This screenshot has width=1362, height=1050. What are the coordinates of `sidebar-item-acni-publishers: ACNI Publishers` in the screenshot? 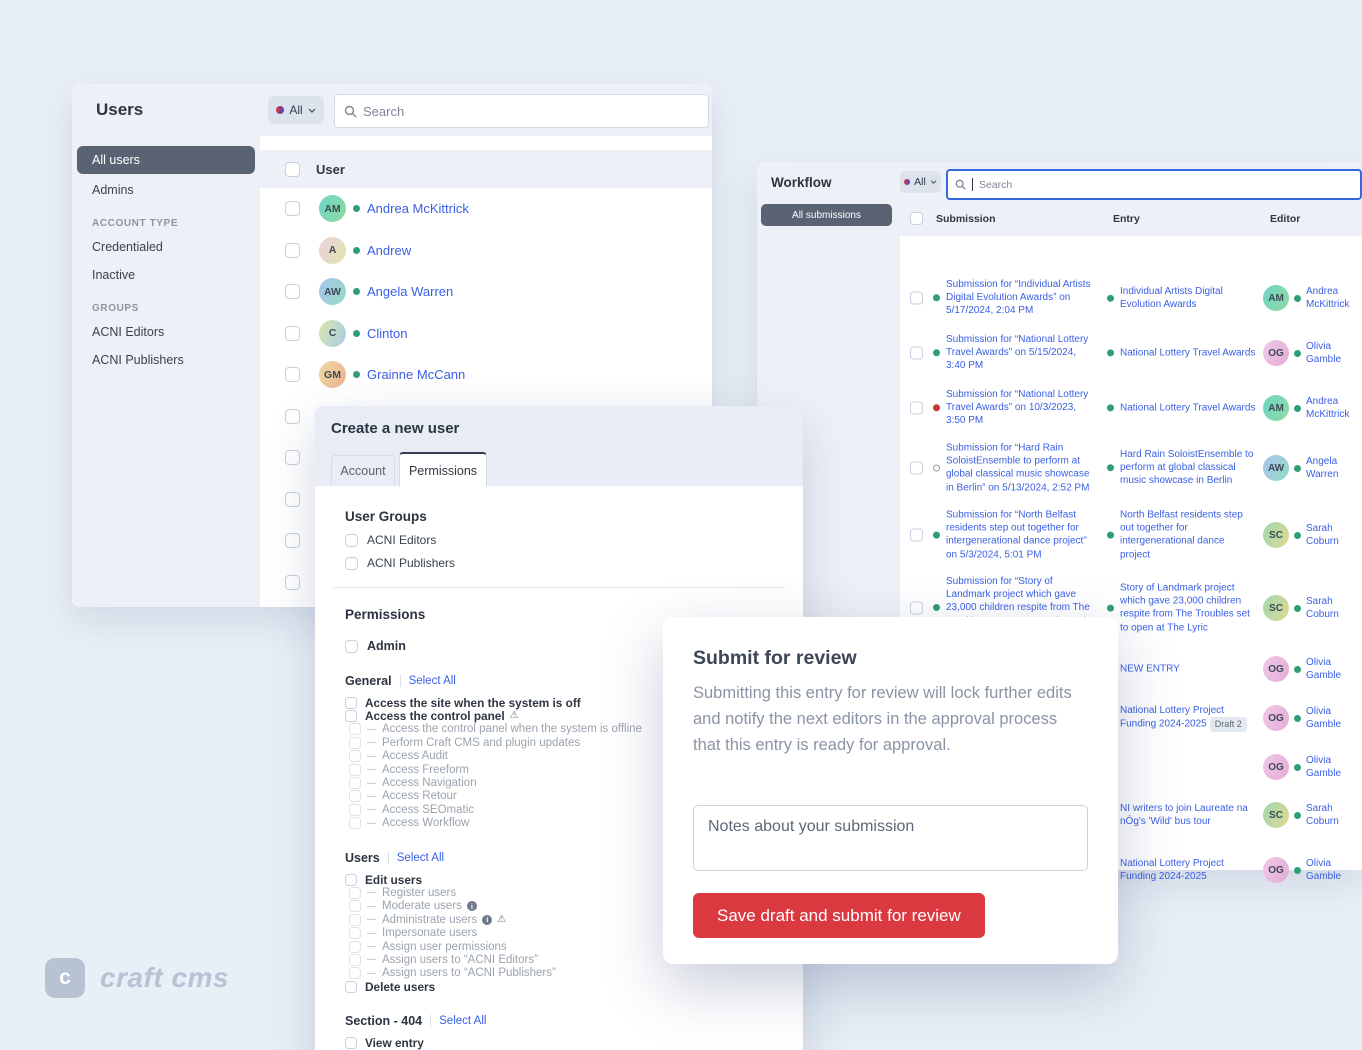 It's located at (138, 360).